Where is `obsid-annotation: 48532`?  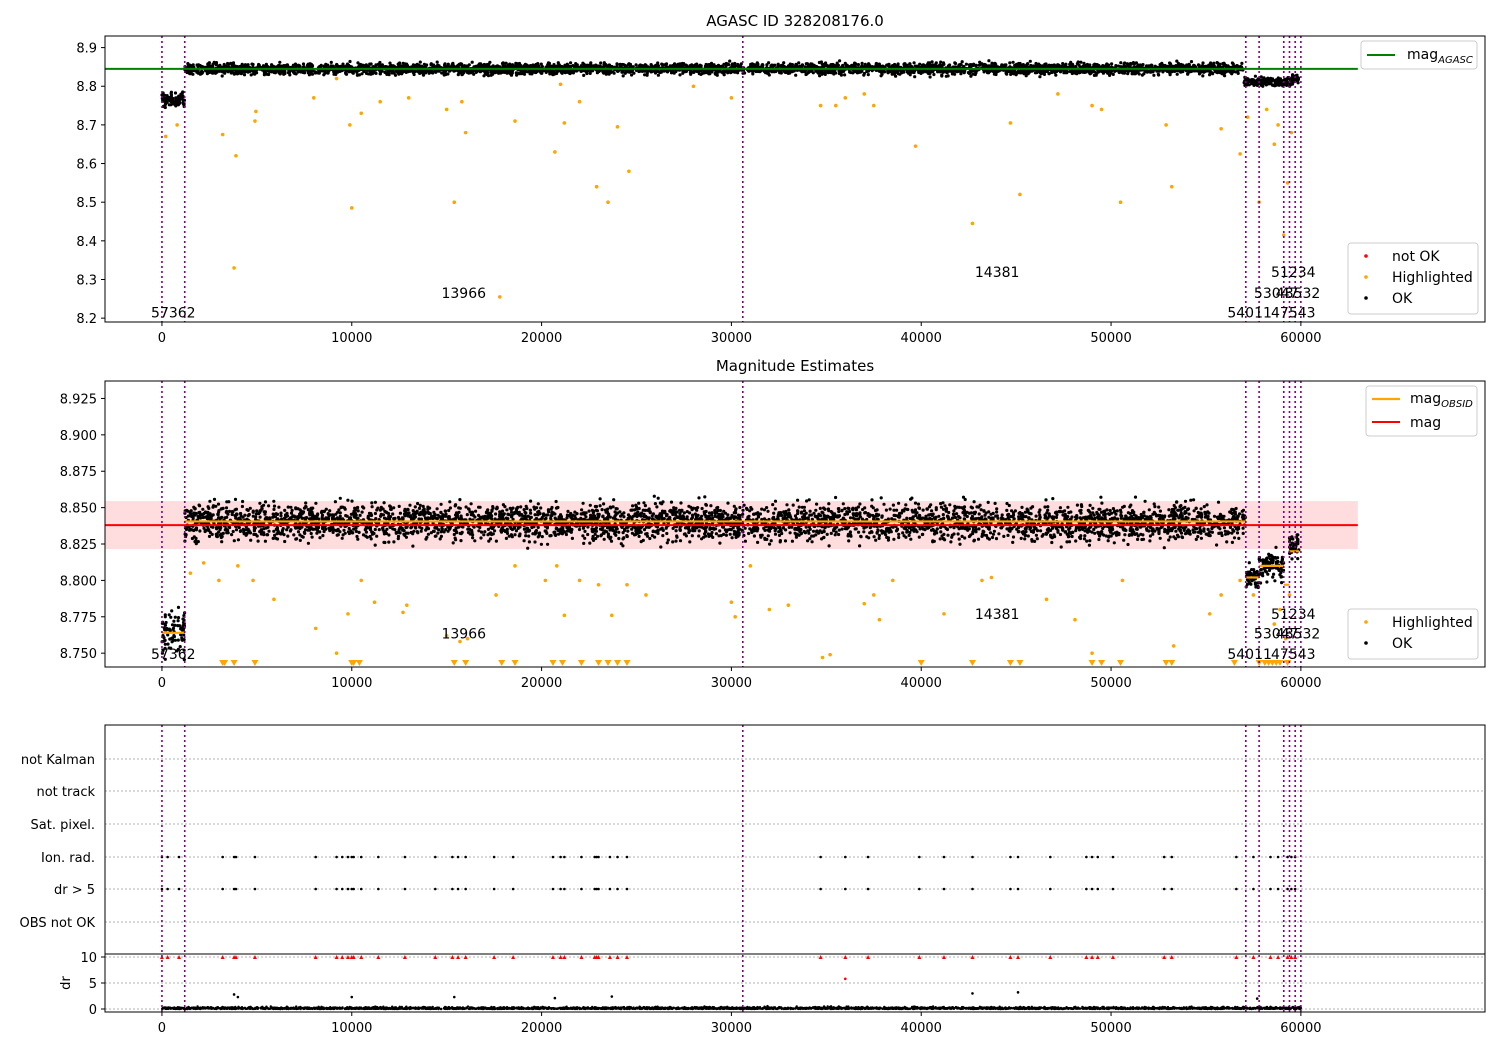 obsid-annotation: 48532 is located at coordinates (1298, 294).